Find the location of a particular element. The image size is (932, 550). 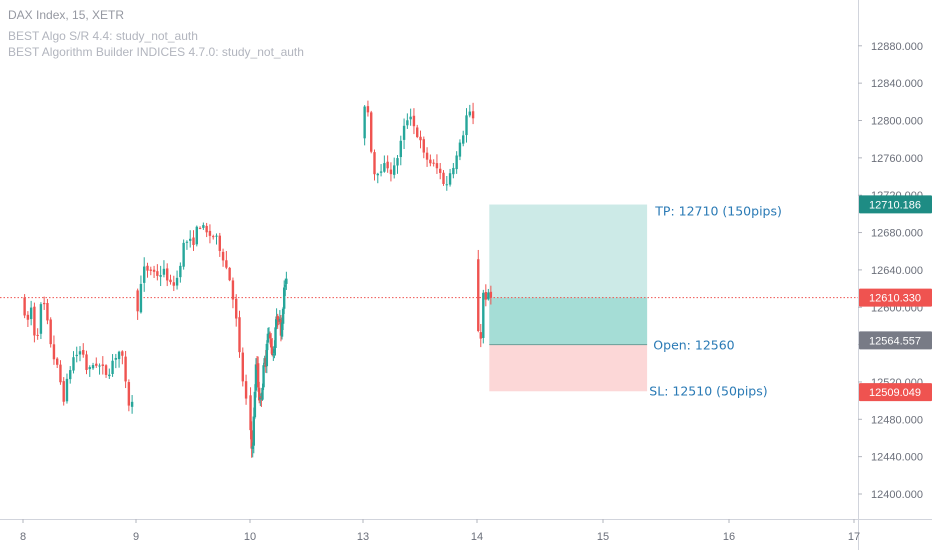

y-tick-label: 12680.000 is located at coordinates (897, 234).